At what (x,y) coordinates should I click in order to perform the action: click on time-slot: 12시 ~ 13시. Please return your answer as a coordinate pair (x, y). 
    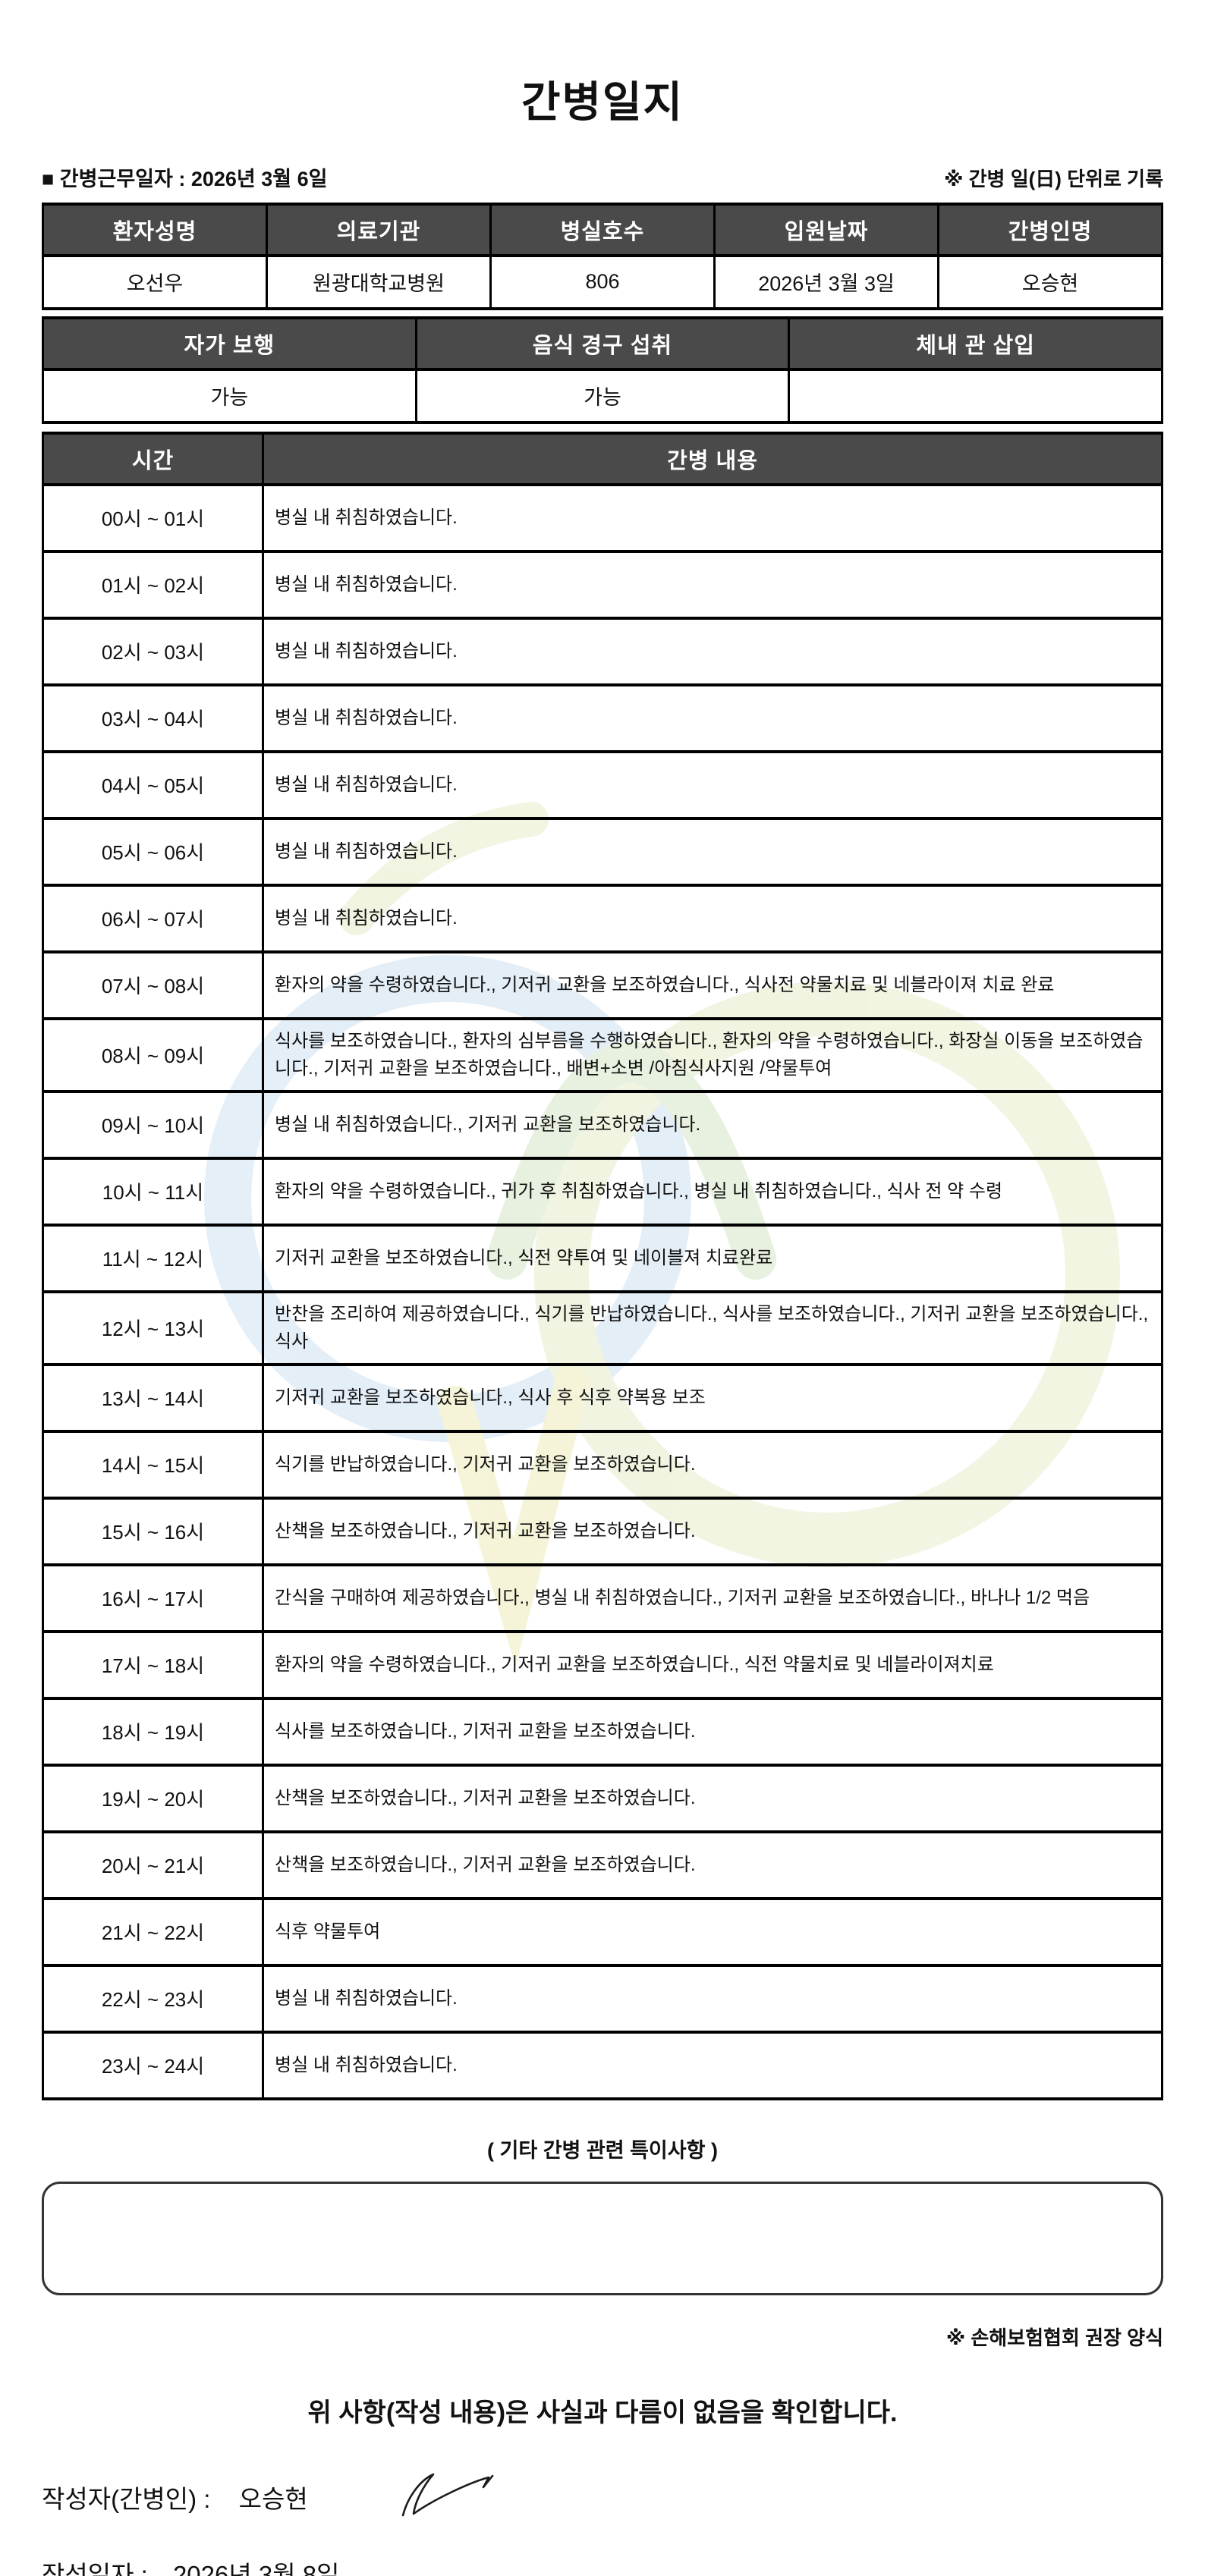
    Looking at the image, I should click on (153, 1328).